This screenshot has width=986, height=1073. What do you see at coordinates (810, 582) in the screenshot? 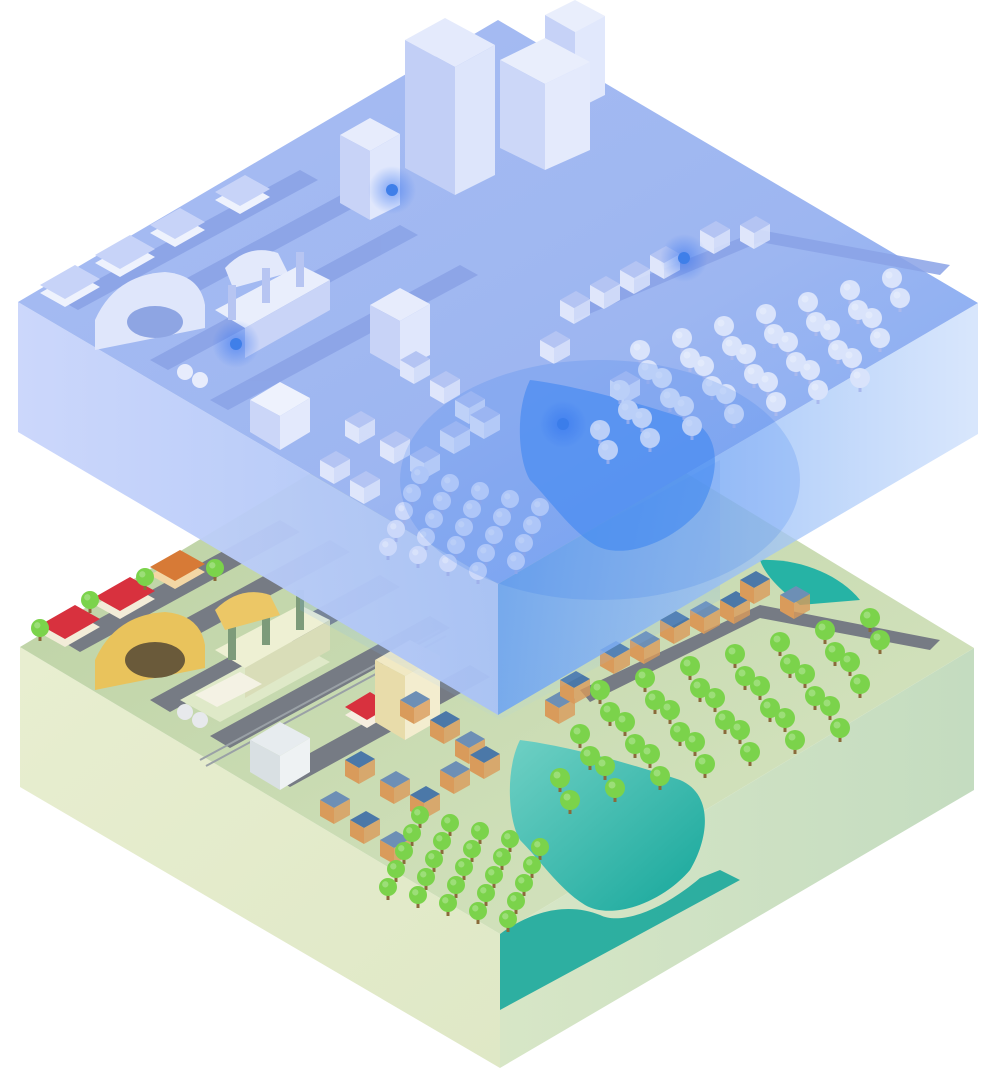
I see `lake-top-right` at bounding box center [810, 582].